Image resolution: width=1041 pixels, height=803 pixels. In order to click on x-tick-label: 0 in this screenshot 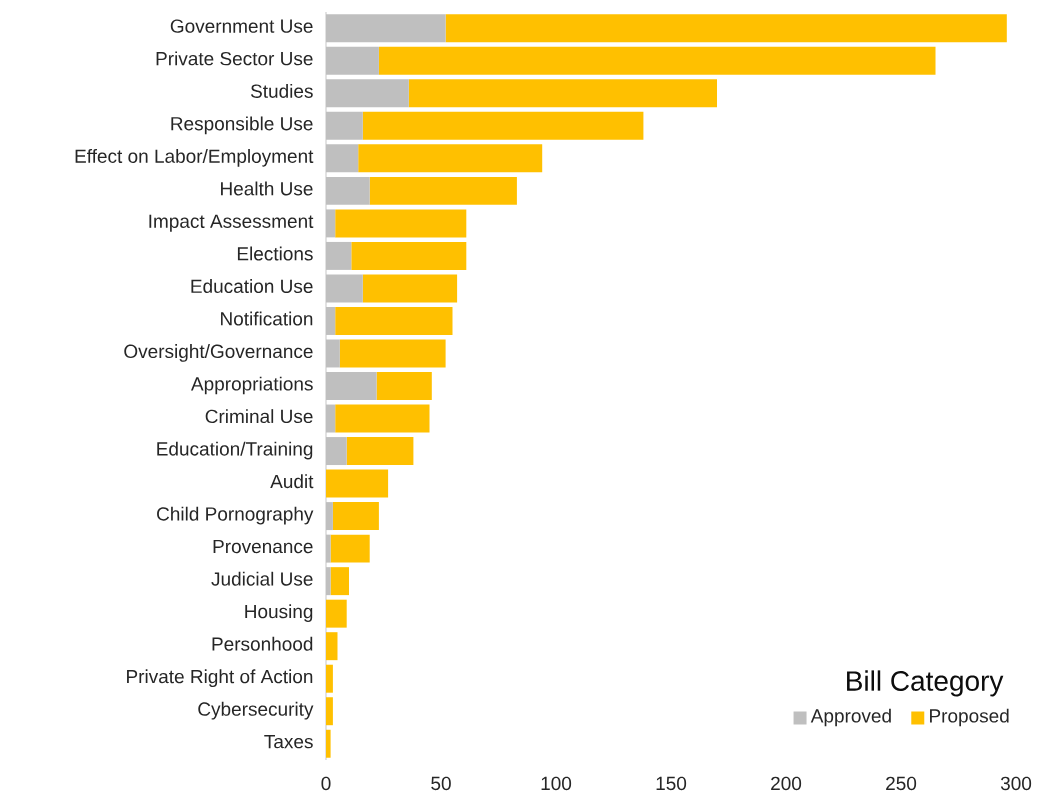, I will do `click(326, 783)`.